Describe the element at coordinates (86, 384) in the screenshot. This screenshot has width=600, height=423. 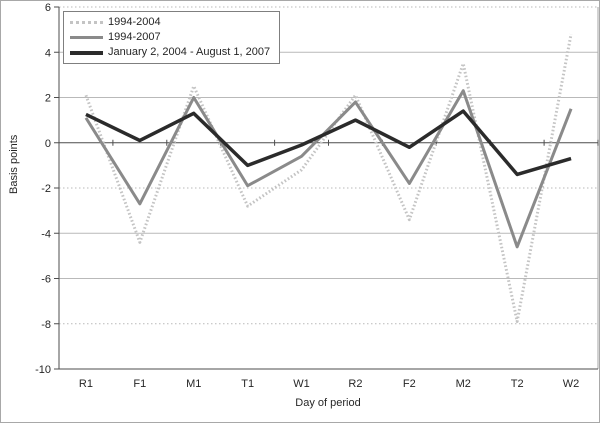
I see `x-tick-label: R1` at that location.